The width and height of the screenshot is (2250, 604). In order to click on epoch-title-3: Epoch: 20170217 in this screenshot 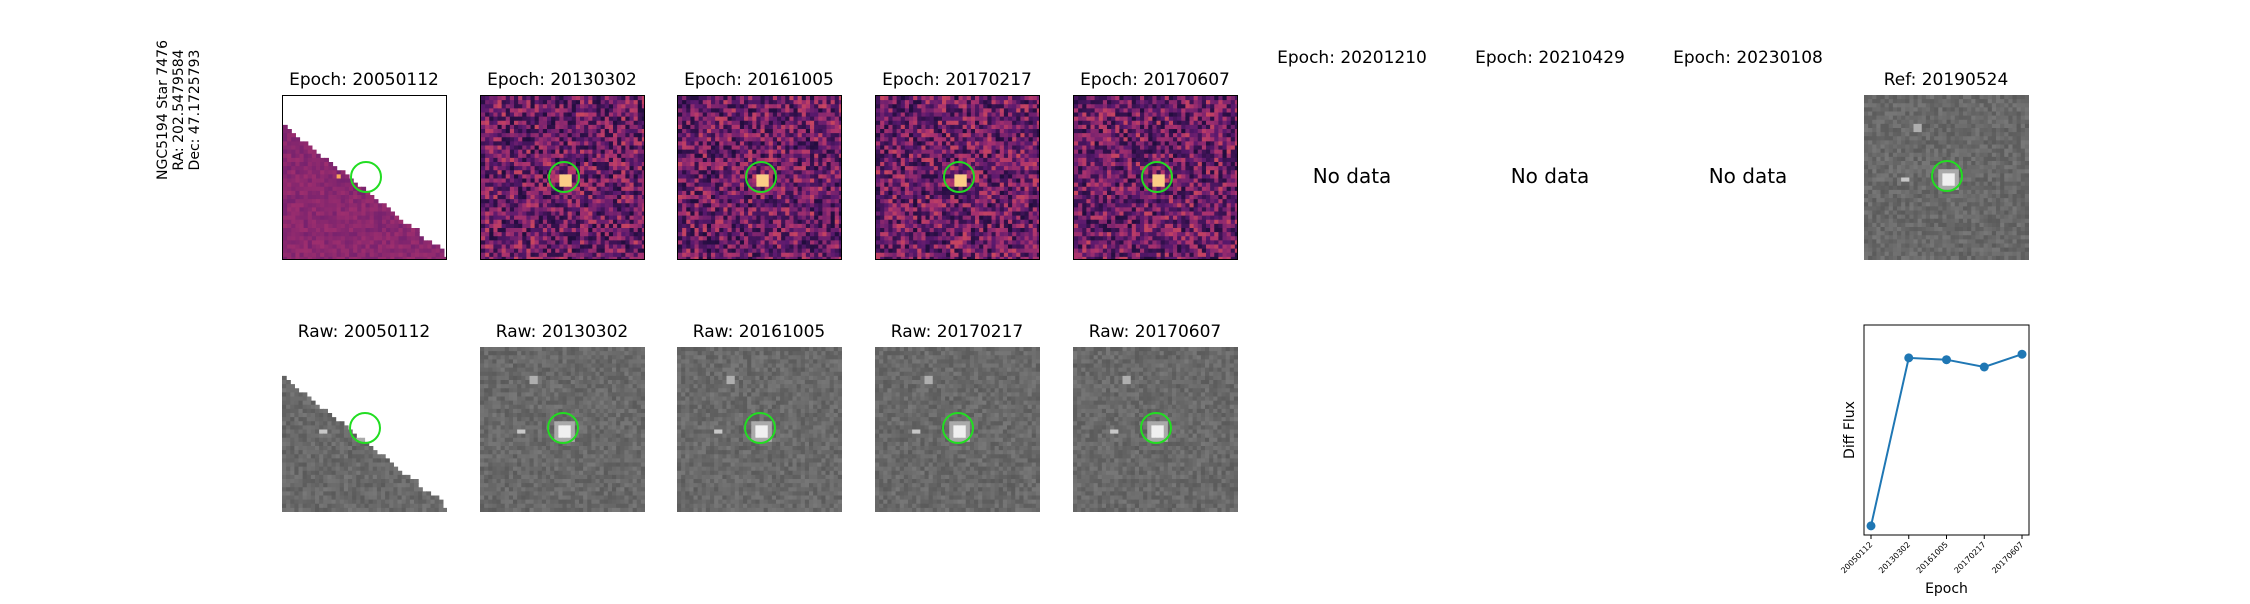, I will do `click(957, 80)`.